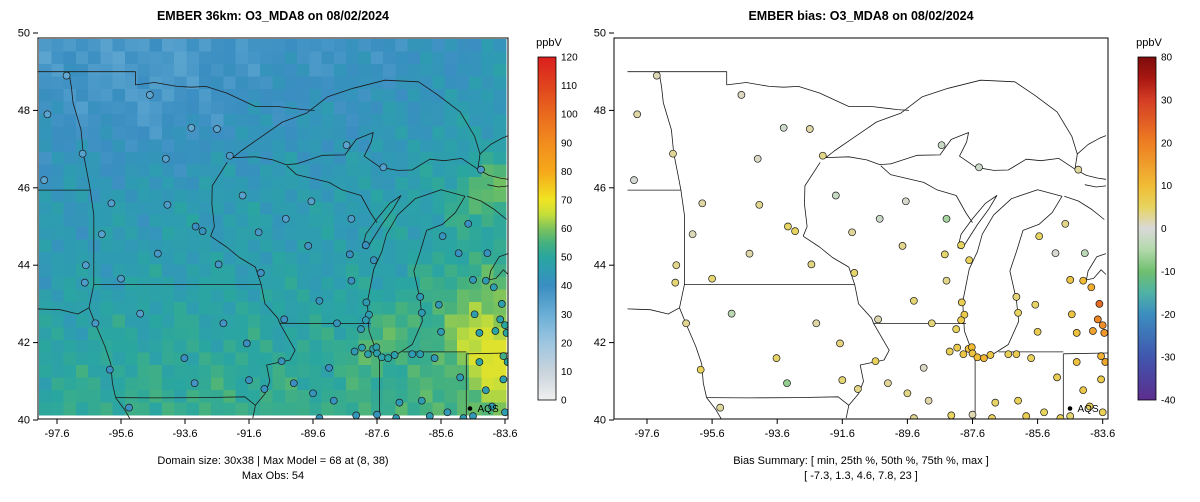 The height and width of the screenshot is (502, 1200). I want to click on colorbar-tick-label: 50, so click(567, 258).